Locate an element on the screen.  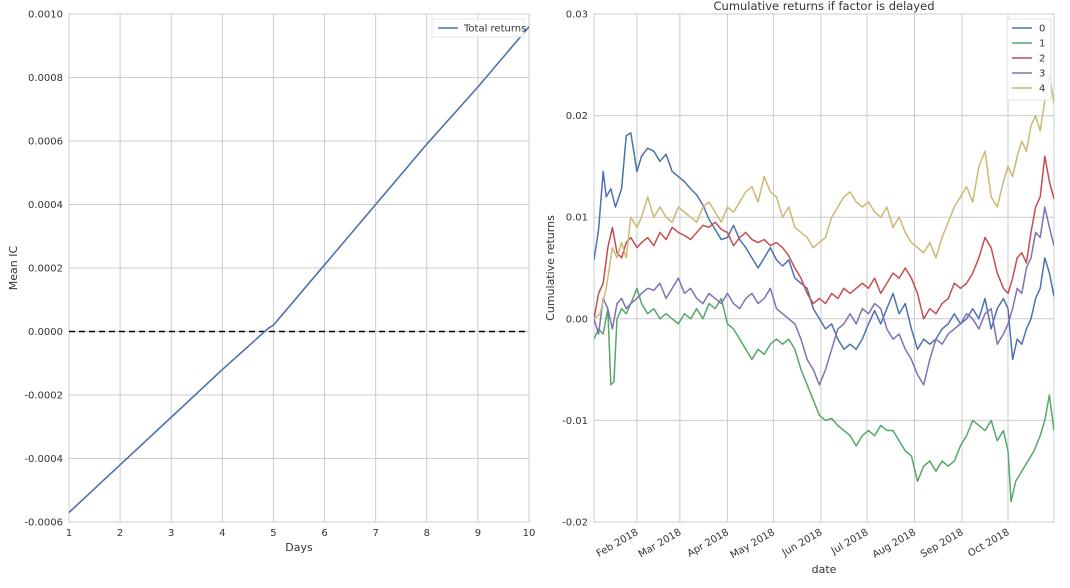
y-tick-label: -0.02 is located at coordinates (575, 523).